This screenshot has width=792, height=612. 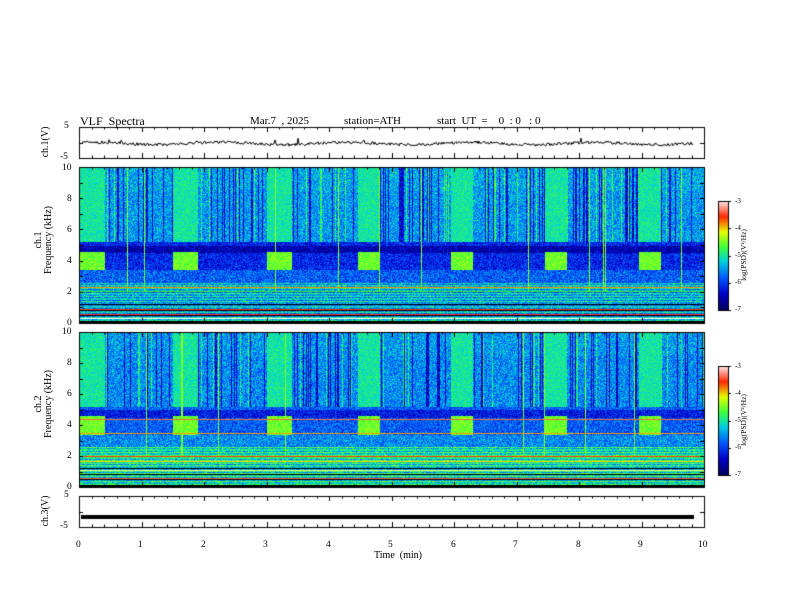 I want to click on ch1-wave-ytick: -5, so click(x=64, y=157).